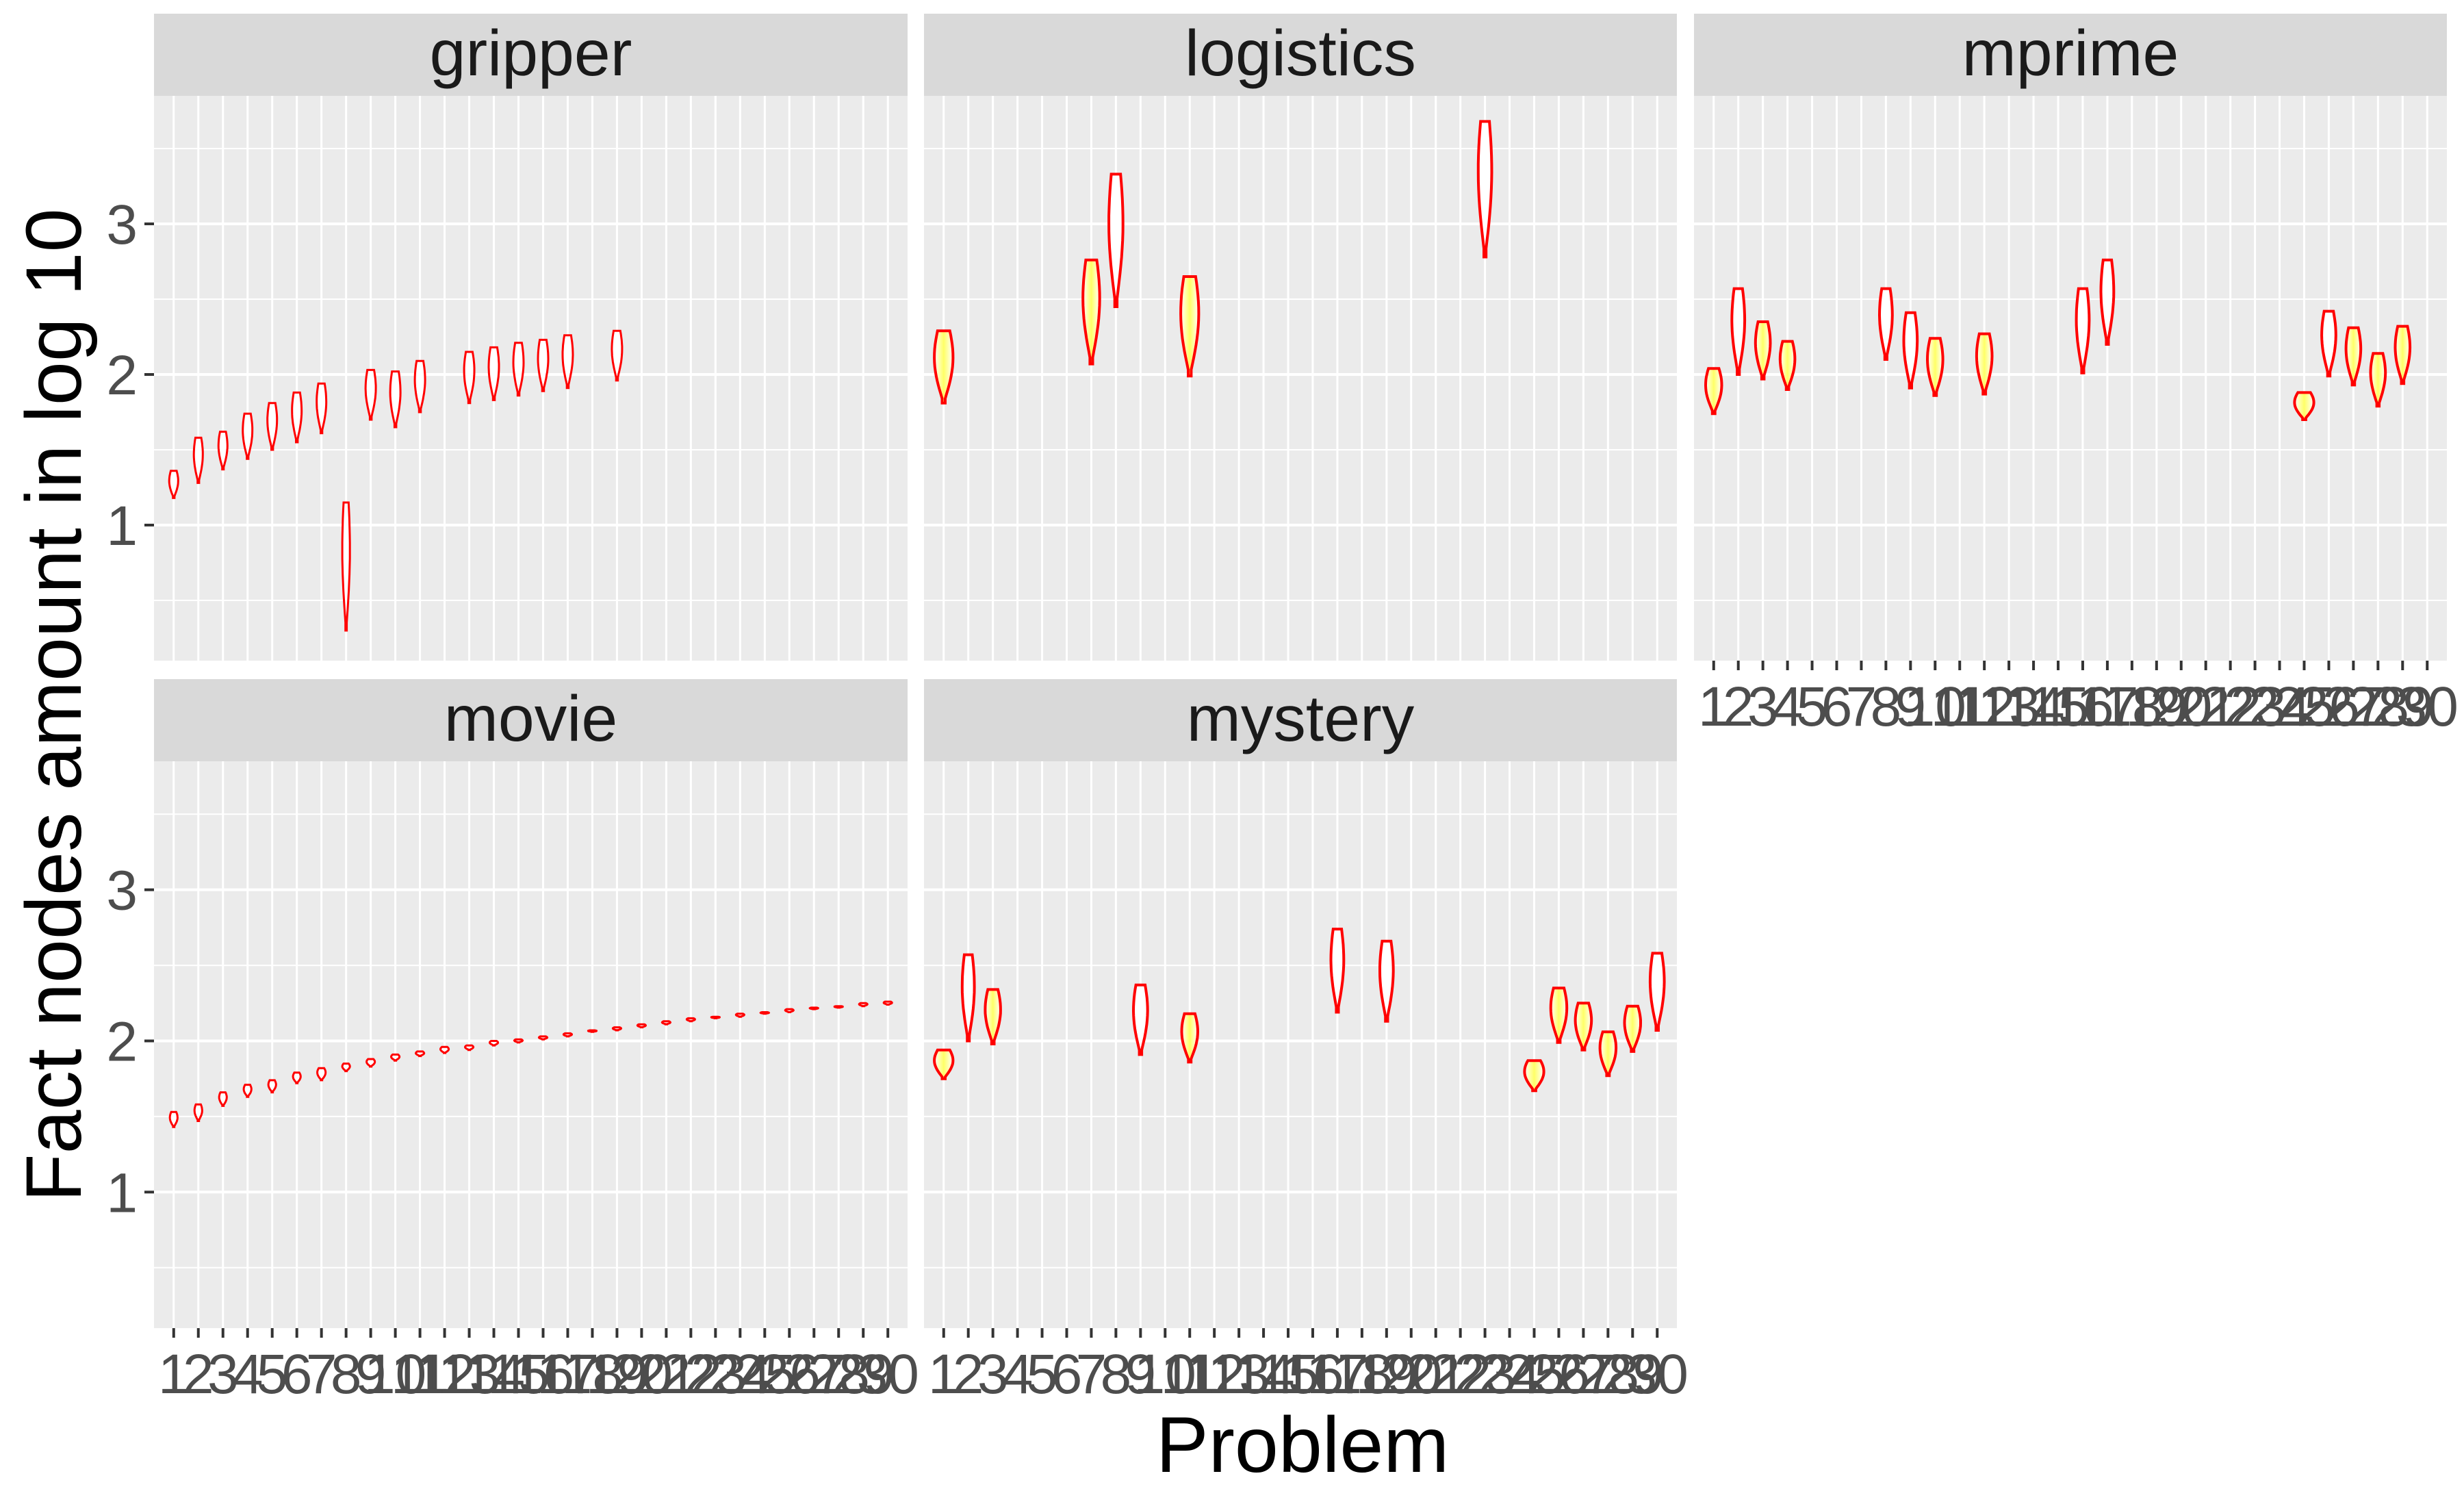 Image resolution: width=2464 pixels, height=1489 pixels. Describe the element at coordinates (321, 1374) in the screenshot. I see `x-tick-label: 7` at that location.